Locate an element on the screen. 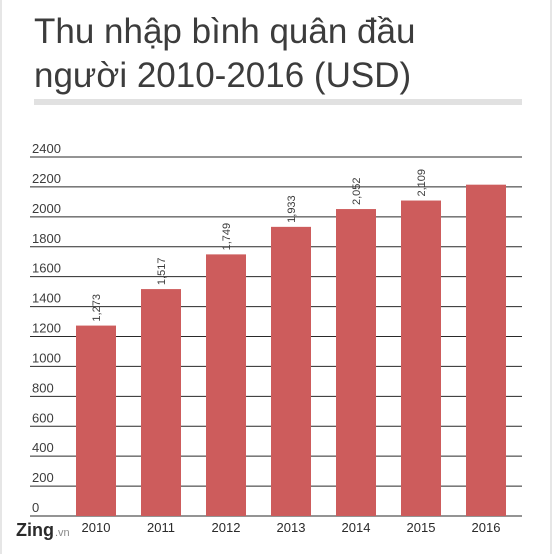 The height and width of the screenshot is (554, 552). logo-domain: .vn is located at coordinates (62, 533).